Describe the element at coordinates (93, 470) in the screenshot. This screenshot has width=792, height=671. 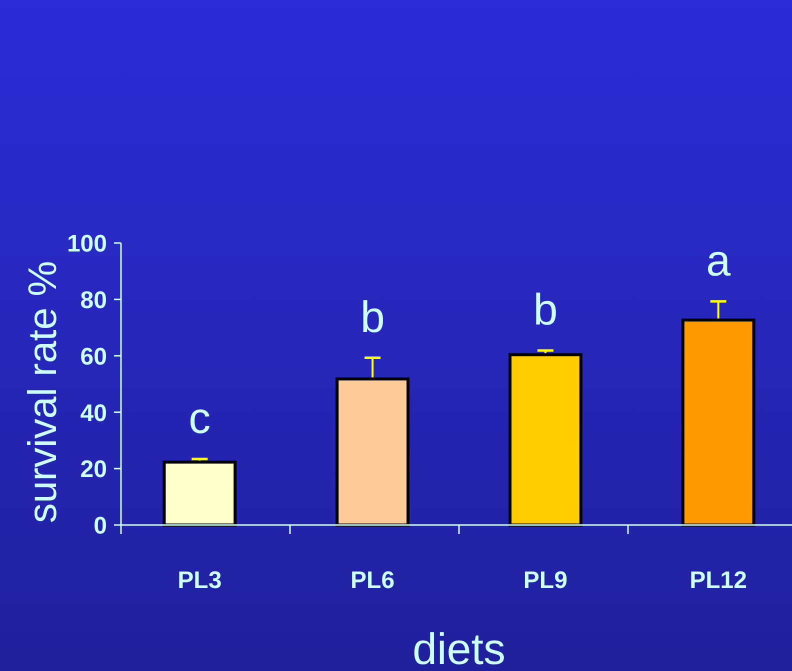
I see `y-tick-label: 20` at that location.